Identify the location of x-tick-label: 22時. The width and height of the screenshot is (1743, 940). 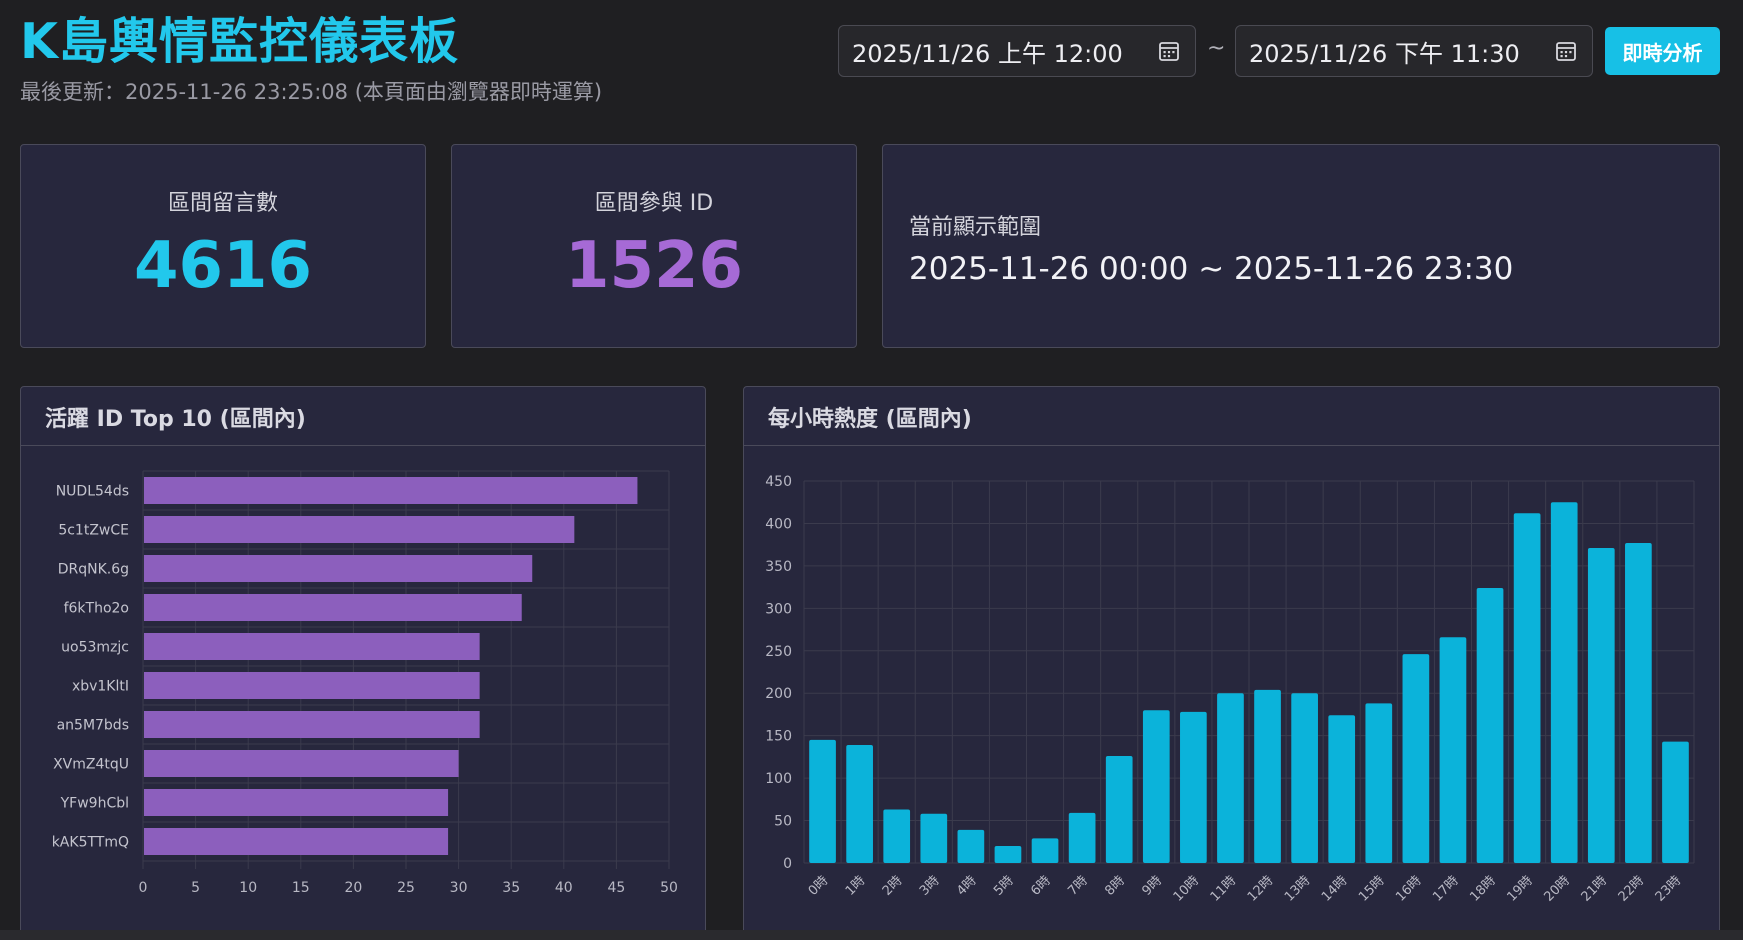
(1631, 888).